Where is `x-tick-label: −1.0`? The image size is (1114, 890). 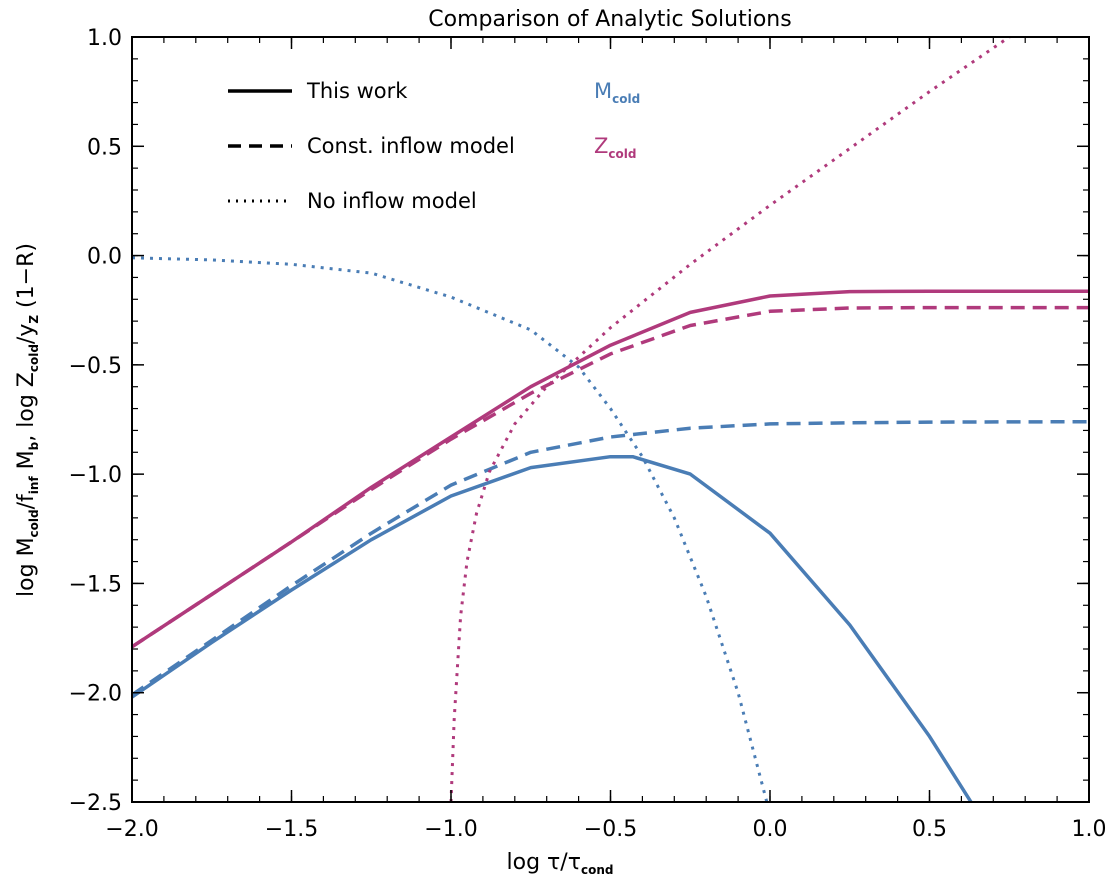
x-tick-label: −1.0 is located at coordinates (450, 829).